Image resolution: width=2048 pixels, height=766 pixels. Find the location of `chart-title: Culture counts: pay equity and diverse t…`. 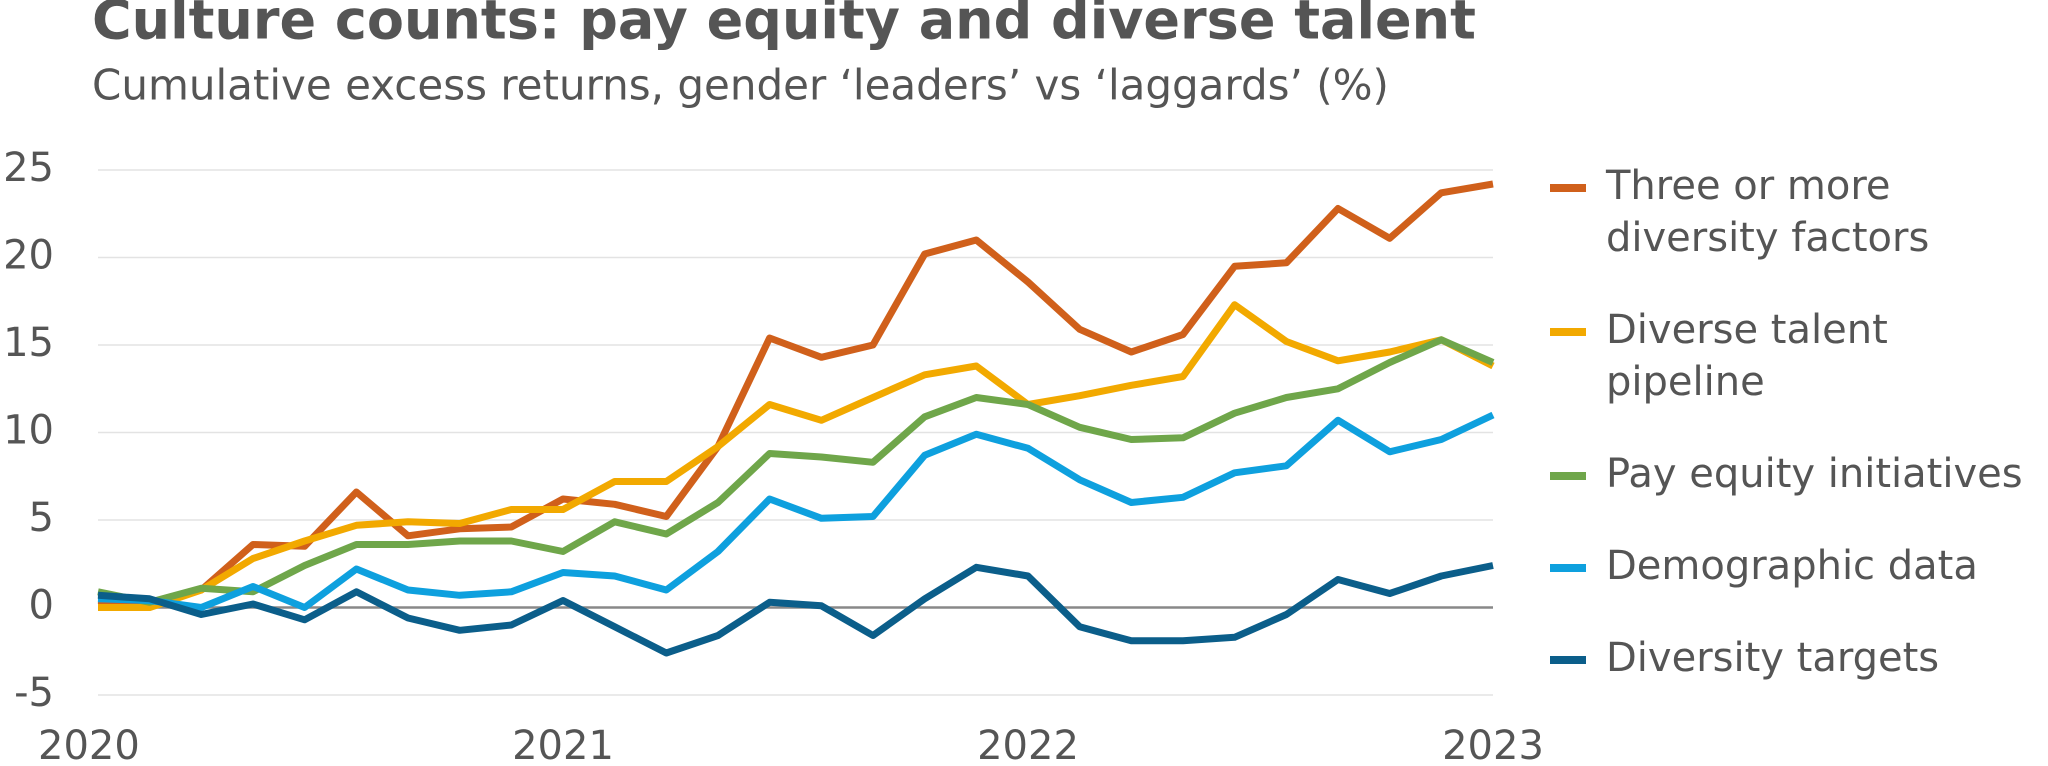

chart-title: Culture counts: pay equity and diverse t… is located at coordinates (784, 26).